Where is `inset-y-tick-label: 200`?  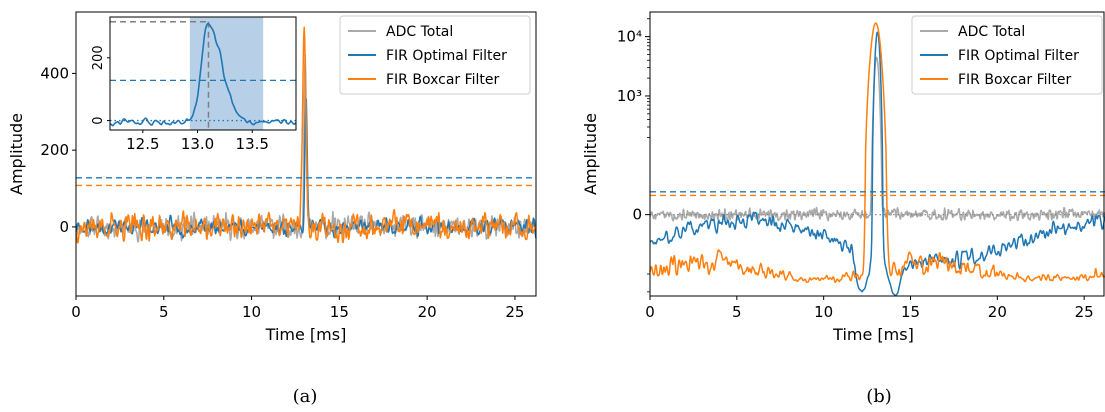 inset-y-tick-label: 200 is located at coordinates (98, 57).